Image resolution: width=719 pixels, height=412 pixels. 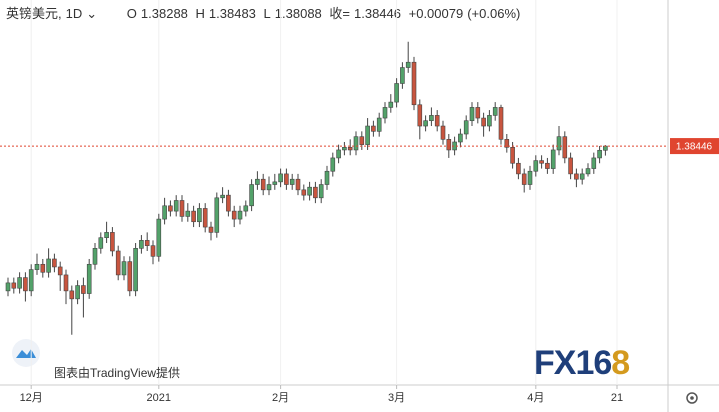 I want to click on settings-icon, so click(x=692, y=398).